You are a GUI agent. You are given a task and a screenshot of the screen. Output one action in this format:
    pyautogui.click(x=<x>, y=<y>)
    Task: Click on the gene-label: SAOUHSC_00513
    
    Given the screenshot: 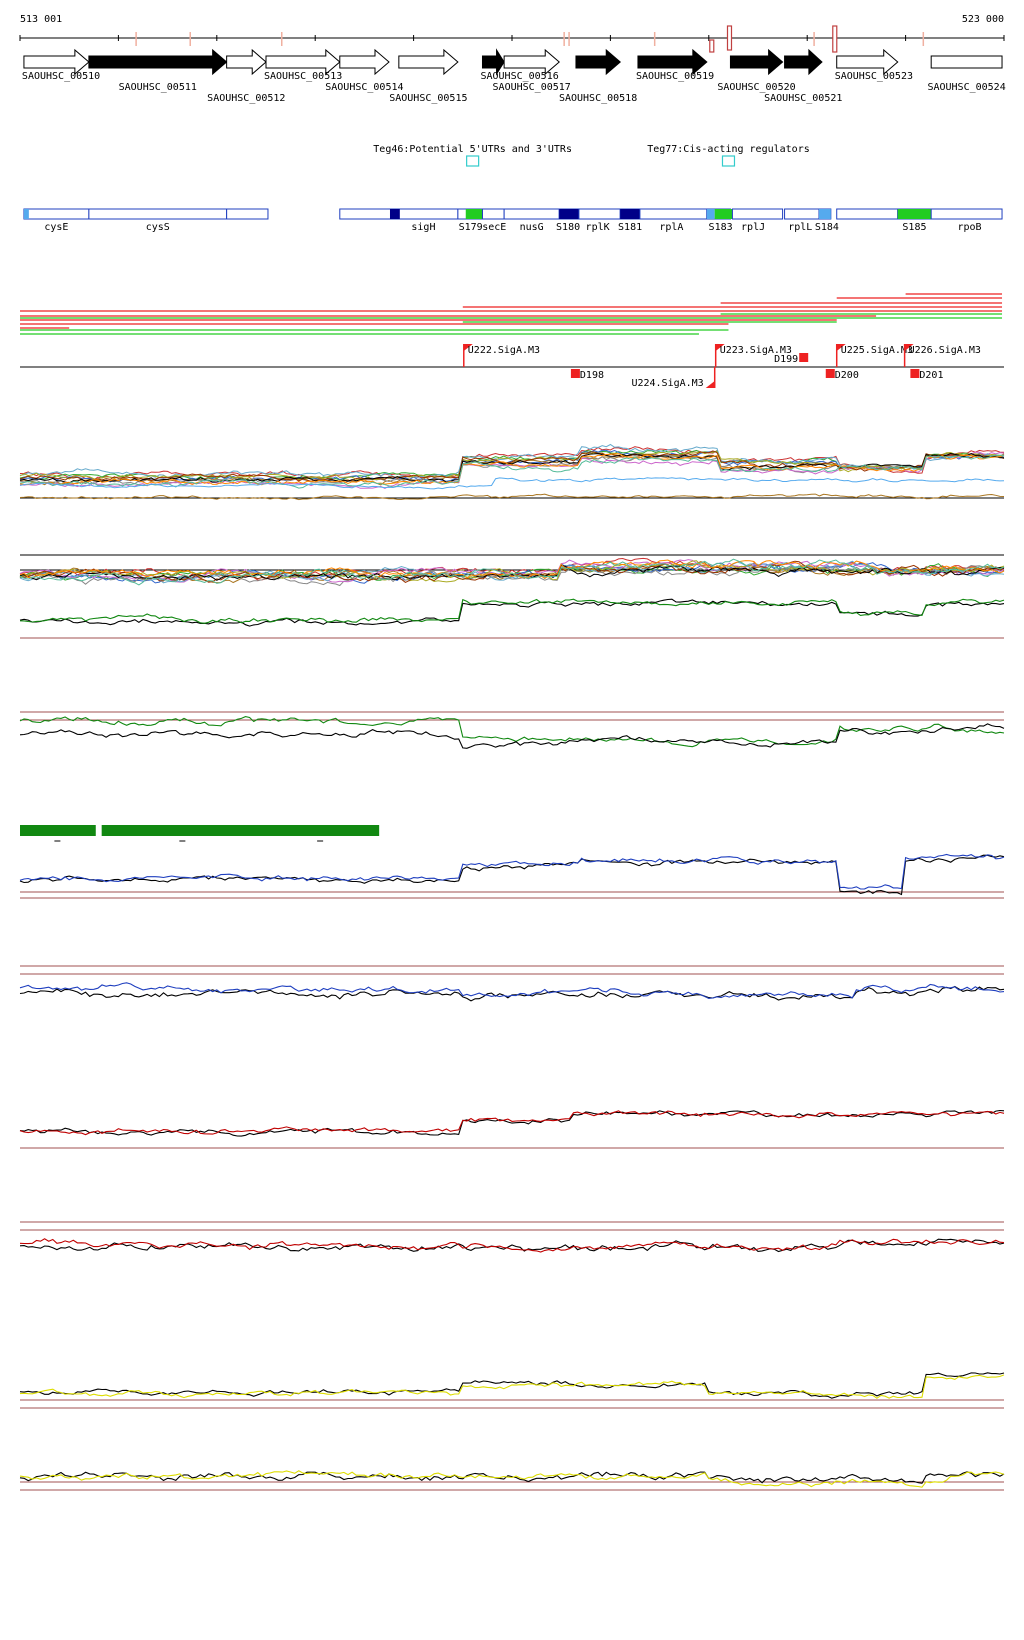 What is the action you would take?
    pyautogui.click(x=303, y=76)
    